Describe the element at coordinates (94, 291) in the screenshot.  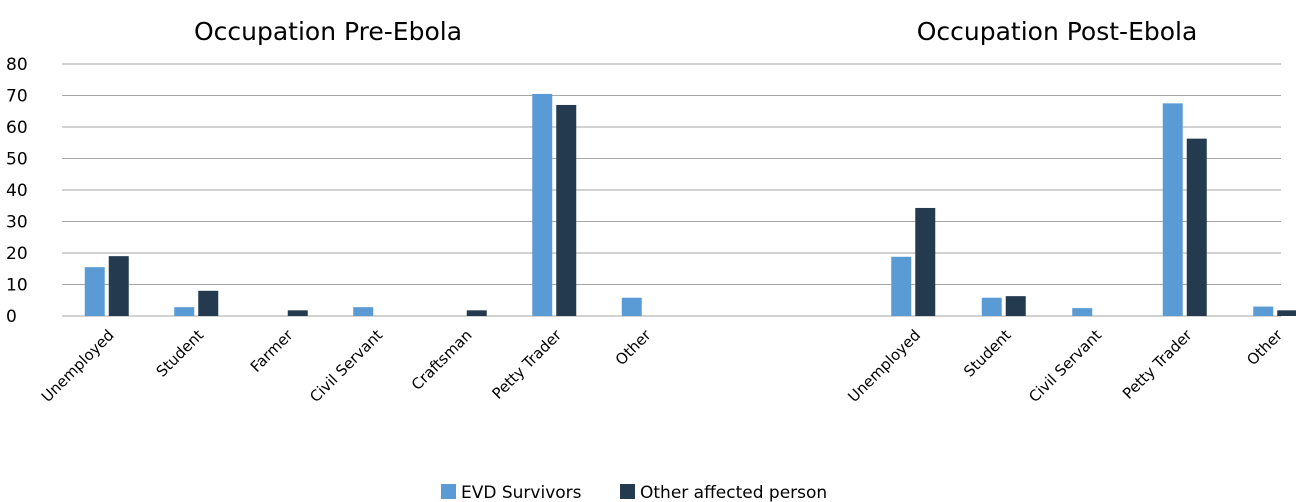
I see `bar-pre-unemployed-evd-survivors` at that location.